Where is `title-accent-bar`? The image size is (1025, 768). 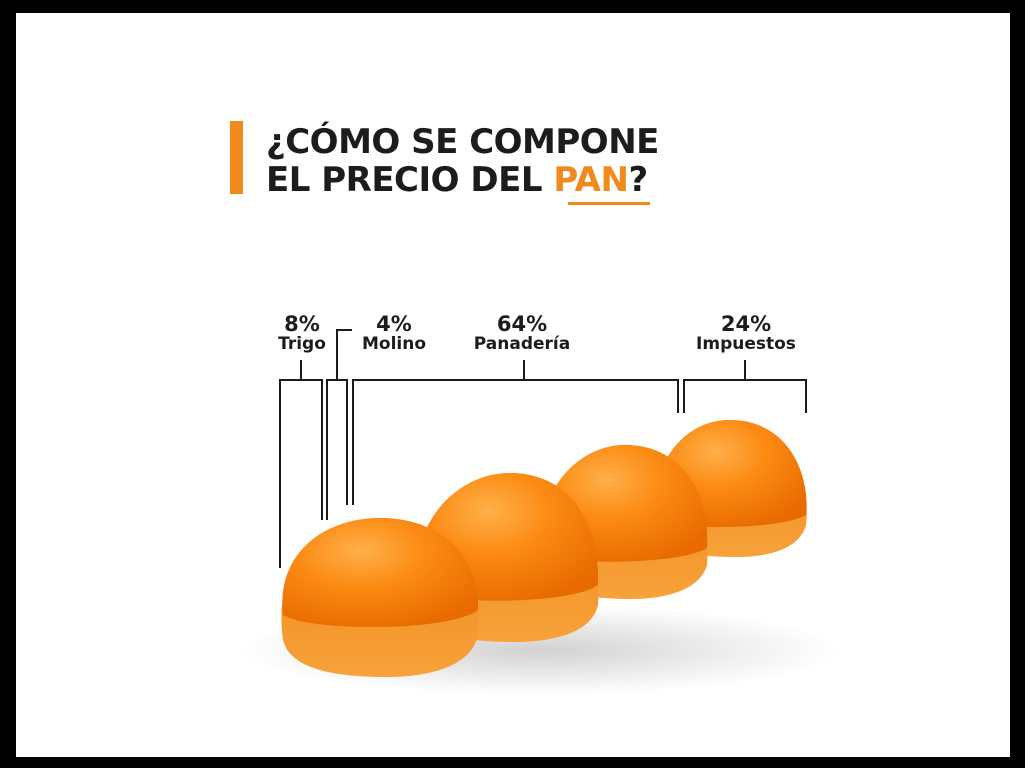 title-accent-bar is located at coordinates (236, 157).